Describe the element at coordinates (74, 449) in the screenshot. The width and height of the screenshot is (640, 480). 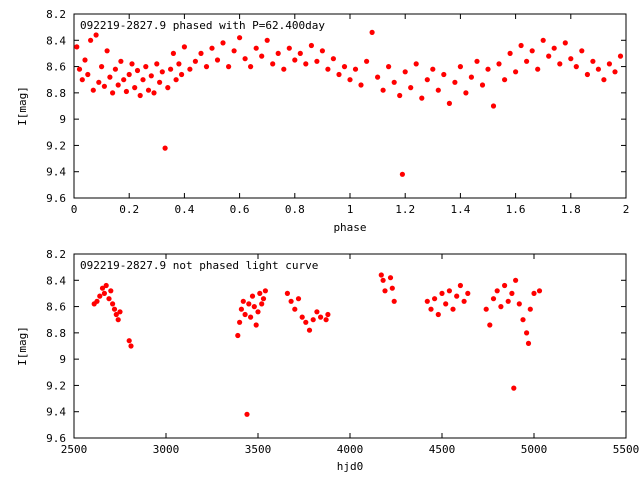
I see `x-tick-label: 2500` at that location.